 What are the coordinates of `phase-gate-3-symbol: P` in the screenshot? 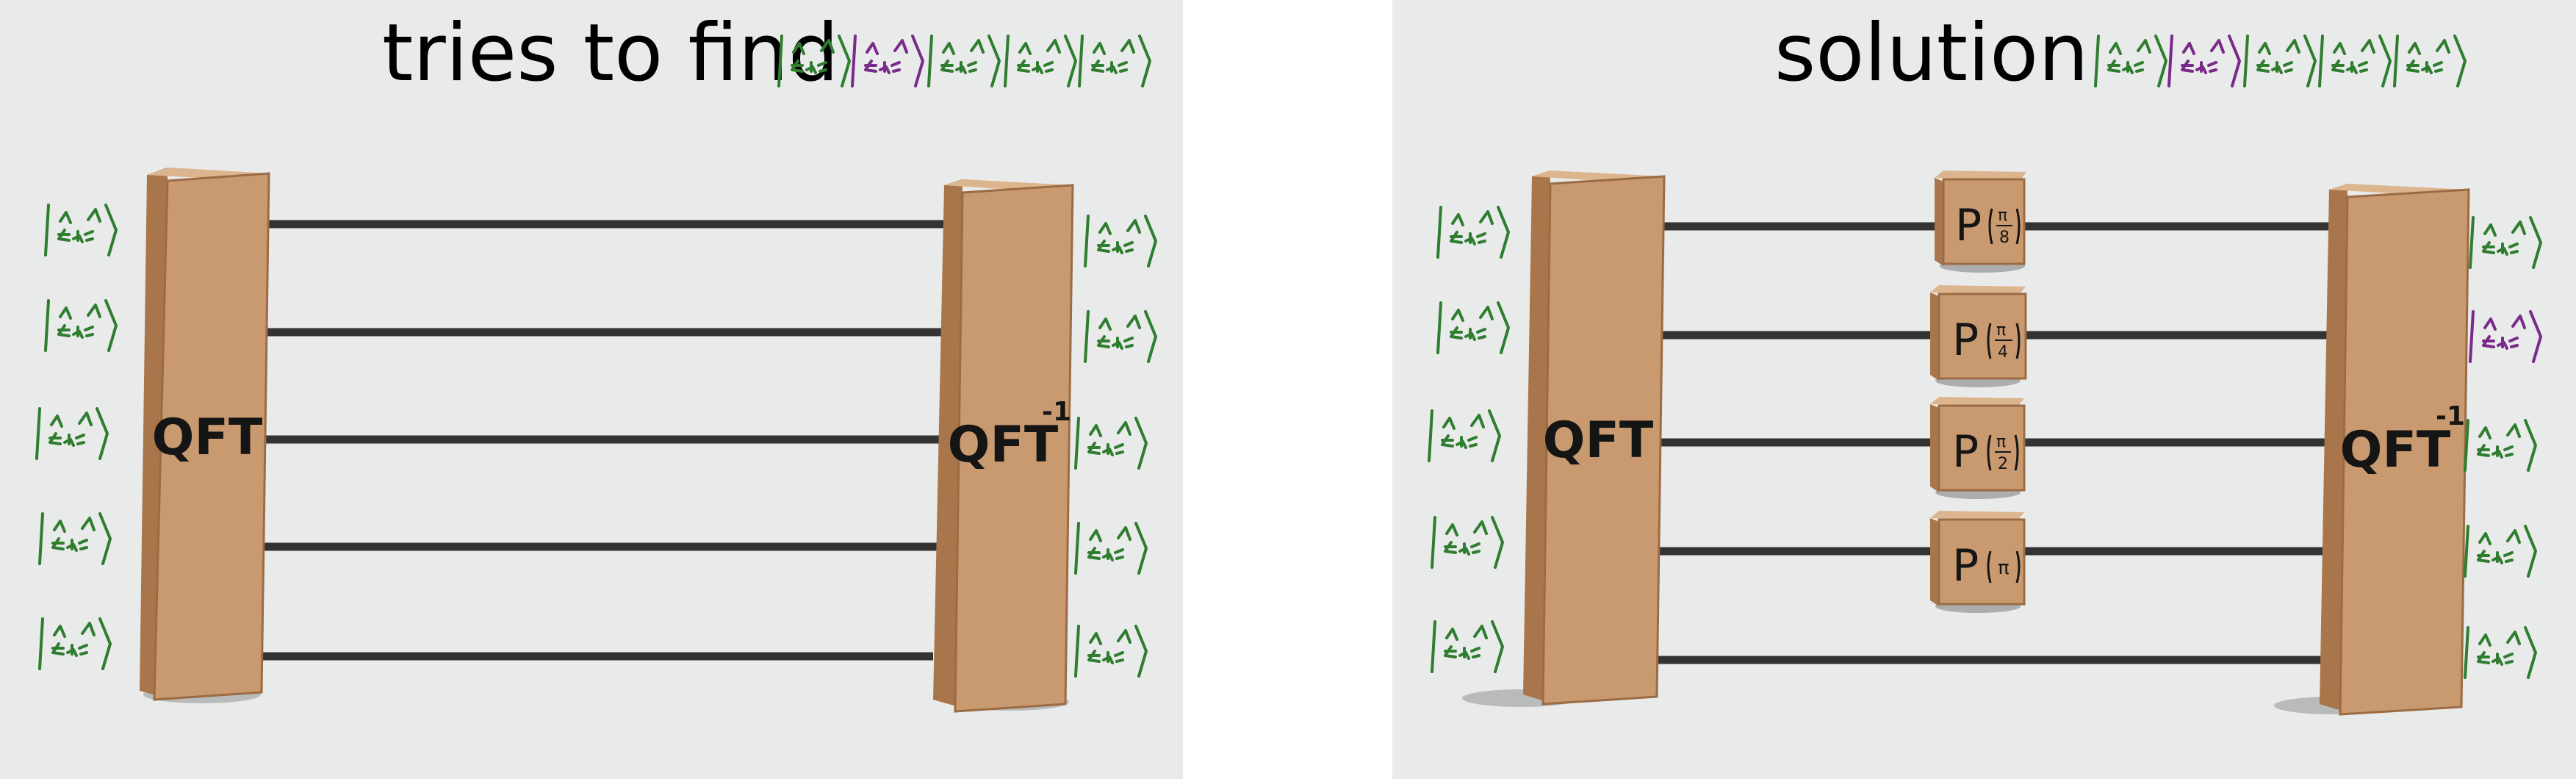 It's located at (1965, 452).